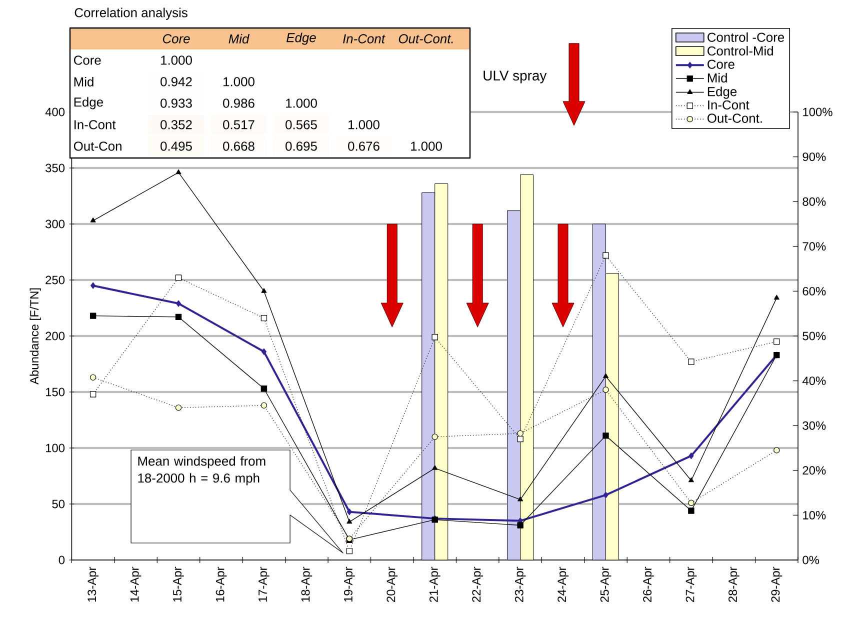 This screenshot has height=624, width=854. What do you see at coordinates (238, 103) in the screenshot?
I see `data-label: 0.986` at bounding box center [238, 103].